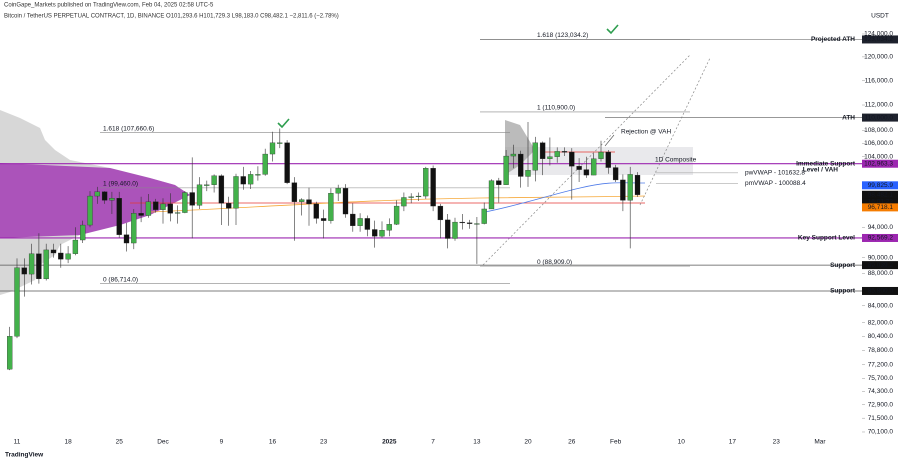  What do you see at coordinates (609, 140) in the screenshot?
I see `callout-line` at bounding box center [609, 140].